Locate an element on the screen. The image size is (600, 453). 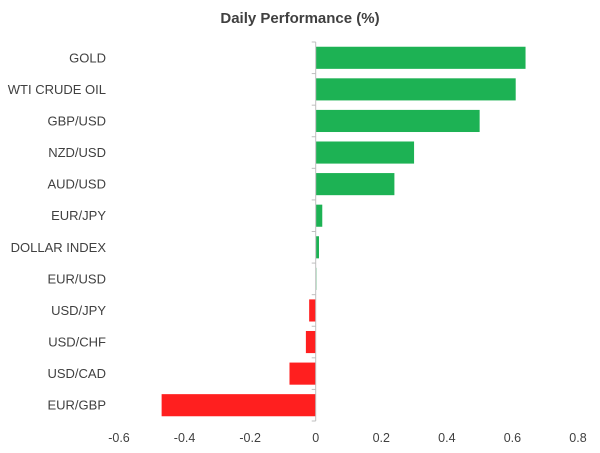
bar-wti-crude-oil is located at coordinates (415, 89).